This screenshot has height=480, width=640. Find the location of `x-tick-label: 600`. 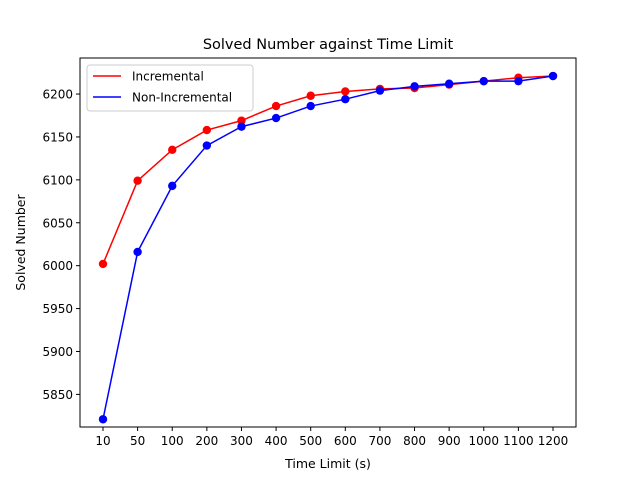

x-tick-label: 600 is located at coordinates (345, 441).